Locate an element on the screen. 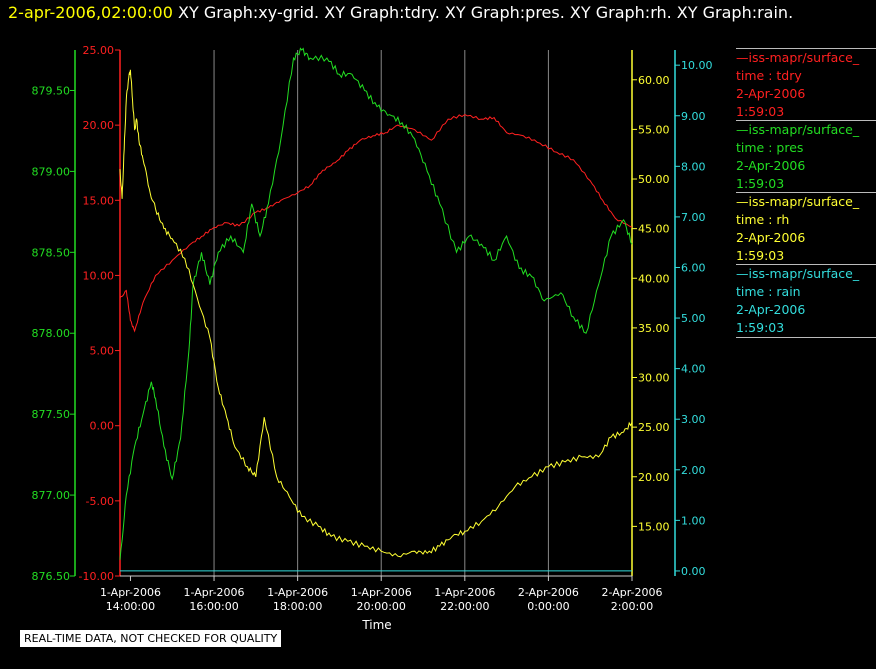 This screenshot has height=669, width=876. tdry-tick-label: 15.00 is located at coordinates (99, 200).